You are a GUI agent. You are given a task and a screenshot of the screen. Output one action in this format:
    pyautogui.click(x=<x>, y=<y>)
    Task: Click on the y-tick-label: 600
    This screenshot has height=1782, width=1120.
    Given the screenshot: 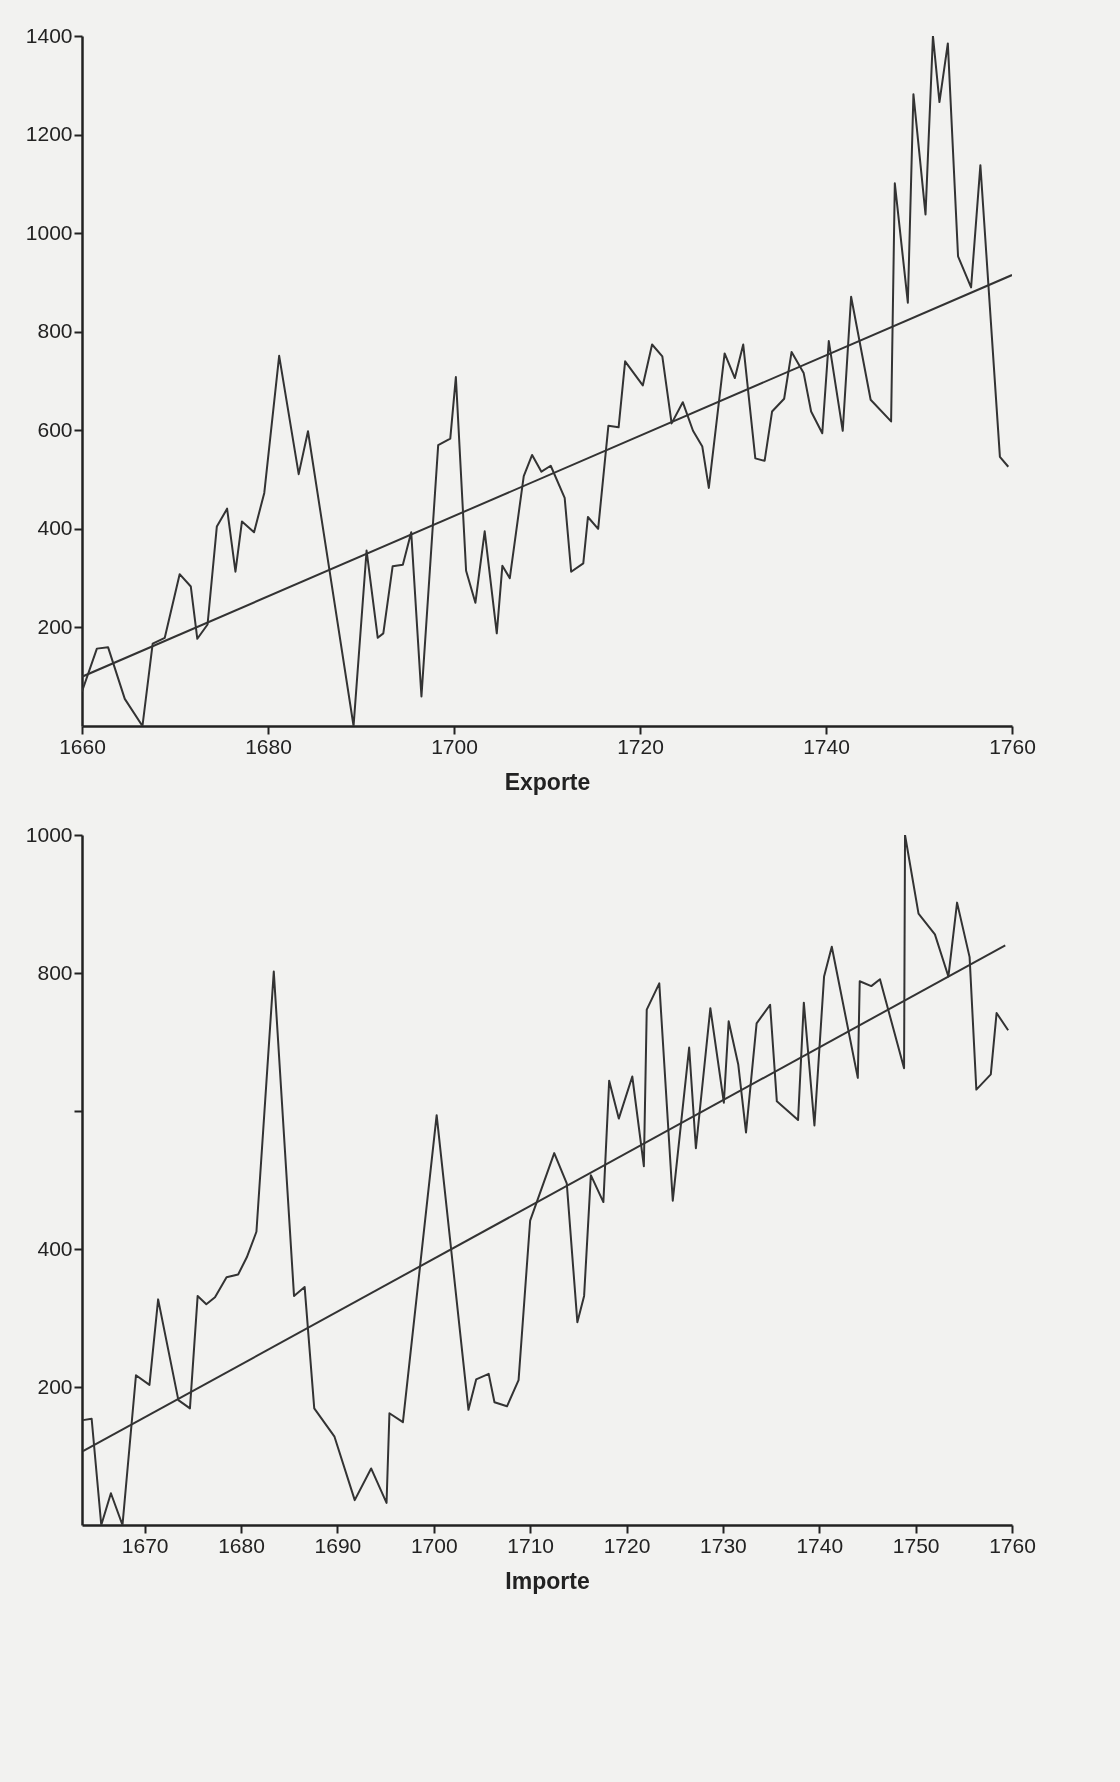 What is the action you would take?
    pyautogui.click(x=55, y=429)
    